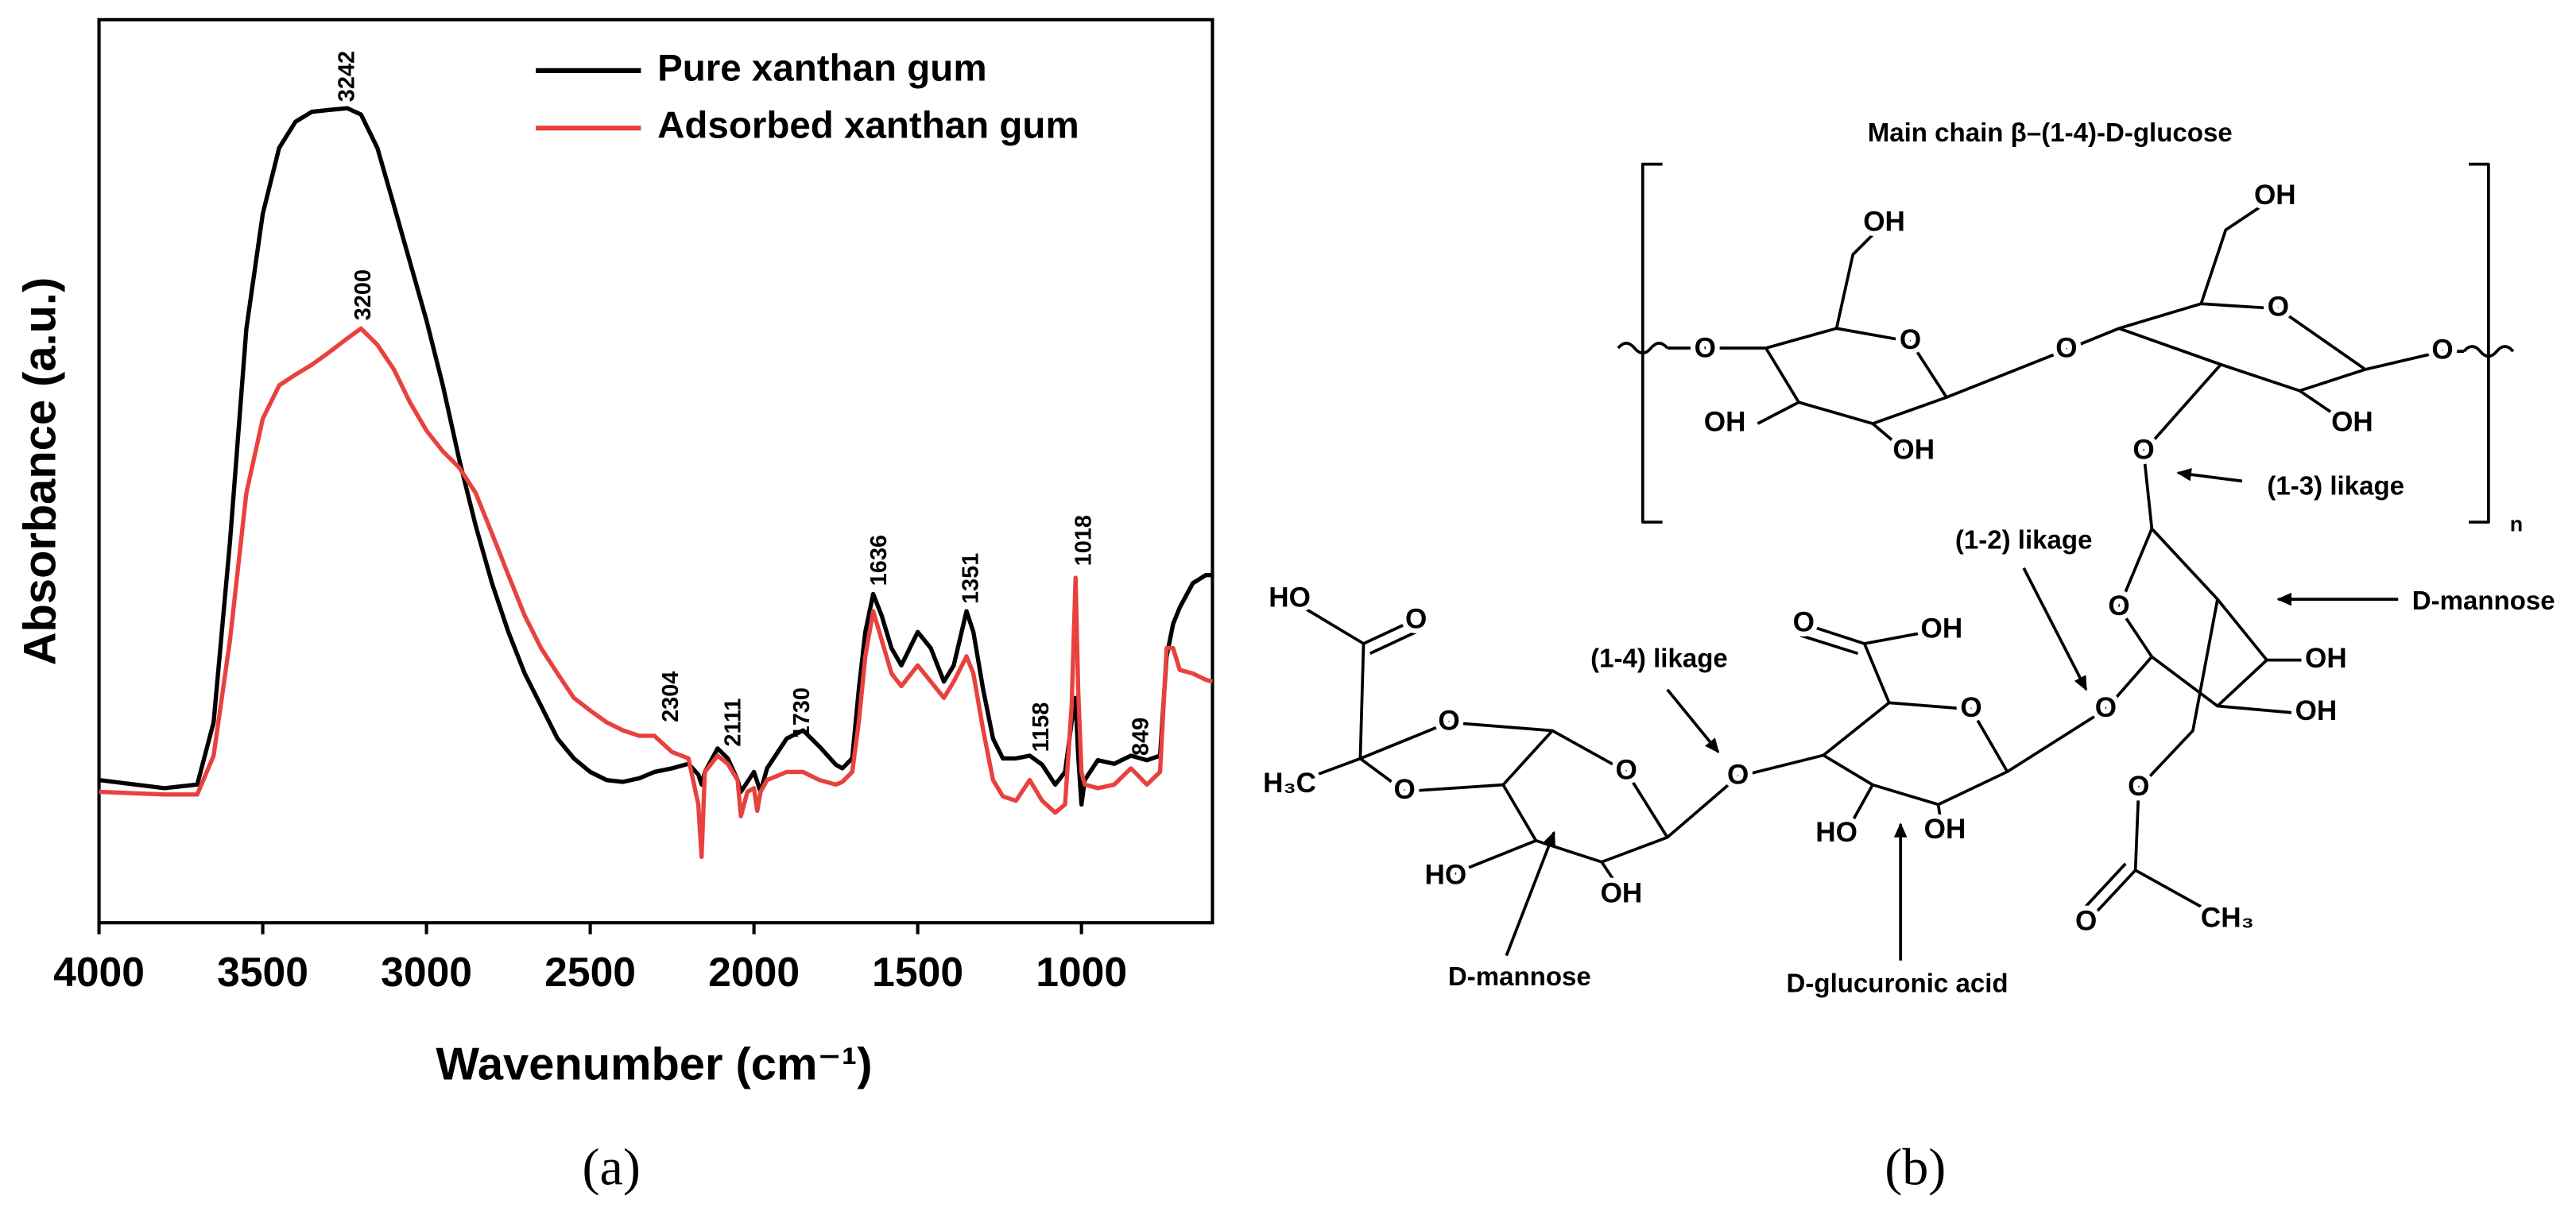  Describe the element at coordinates (654, 1064) in the screenshot. I see `x-axis-title: Wavenumber (cm⁻¹)` at that location.